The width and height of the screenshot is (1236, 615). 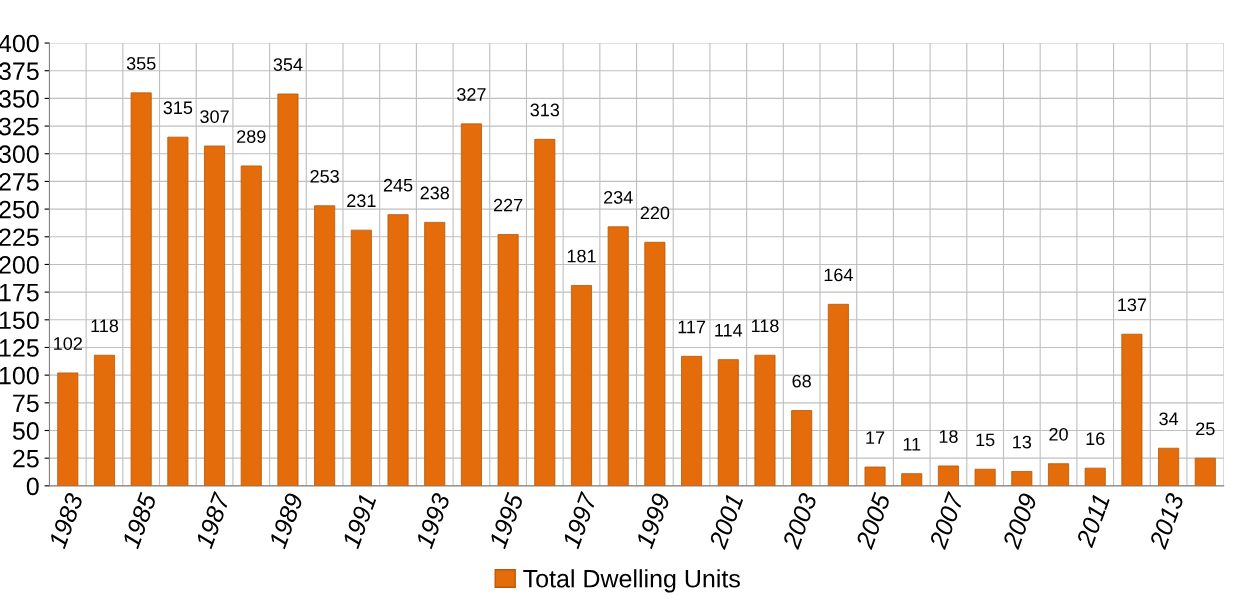 What do you see at coordinates (801, 381) in the screenshot?
I see `data-label: 68` at bounding box center [801, 381].